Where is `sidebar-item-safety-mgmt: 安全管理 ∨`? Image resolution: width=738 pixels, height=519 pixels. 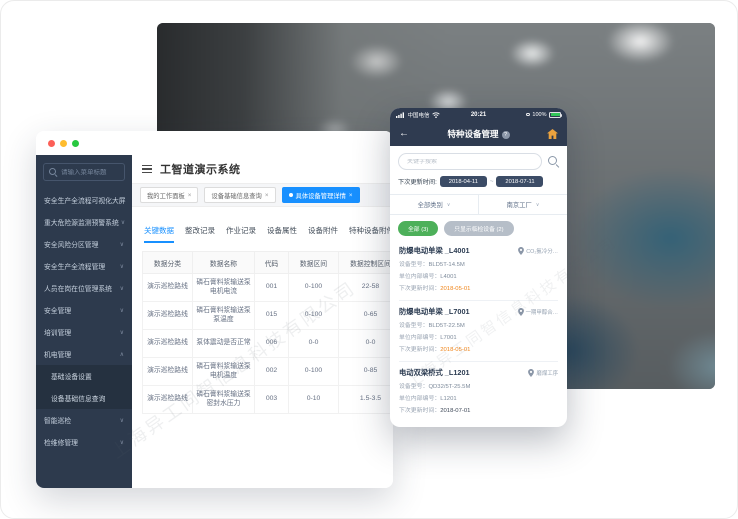 sidebar-item-safety-mgmt: 安全管理 ∨ is located at coordinates (84, 310).